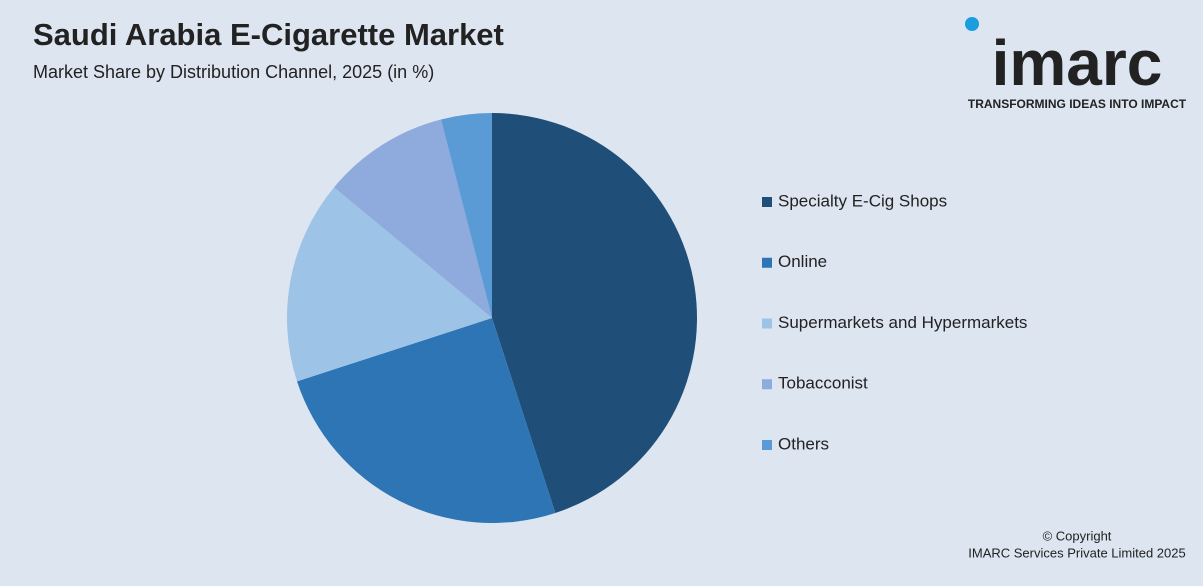 The height and width of the screenshot is (586, 1203). I want to click on logo-tagline: TRANSFORMING IDEAS INTO IMPACT, so click(1077, 104).